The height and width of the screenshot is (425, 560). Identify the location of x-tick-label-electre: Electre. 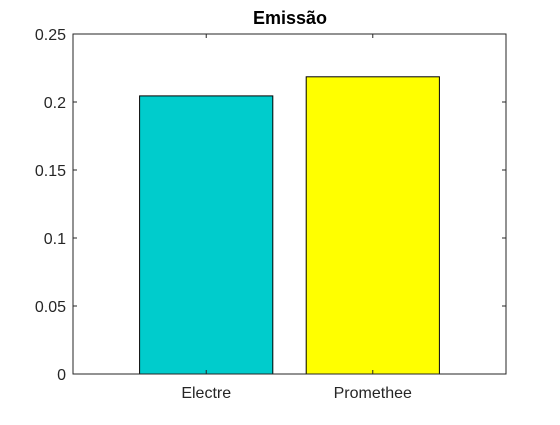
(206, 393).